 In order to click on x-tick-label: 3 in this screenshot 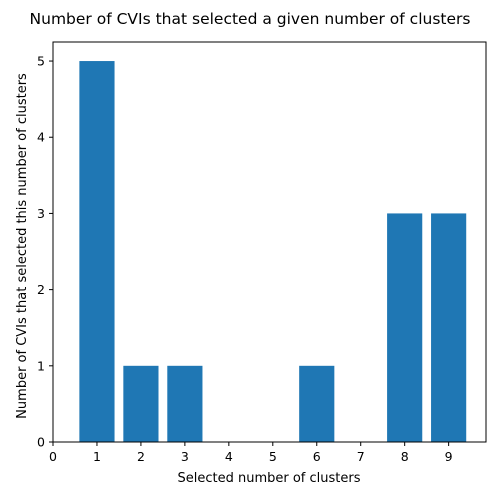, I will do `click(185, 456)`.